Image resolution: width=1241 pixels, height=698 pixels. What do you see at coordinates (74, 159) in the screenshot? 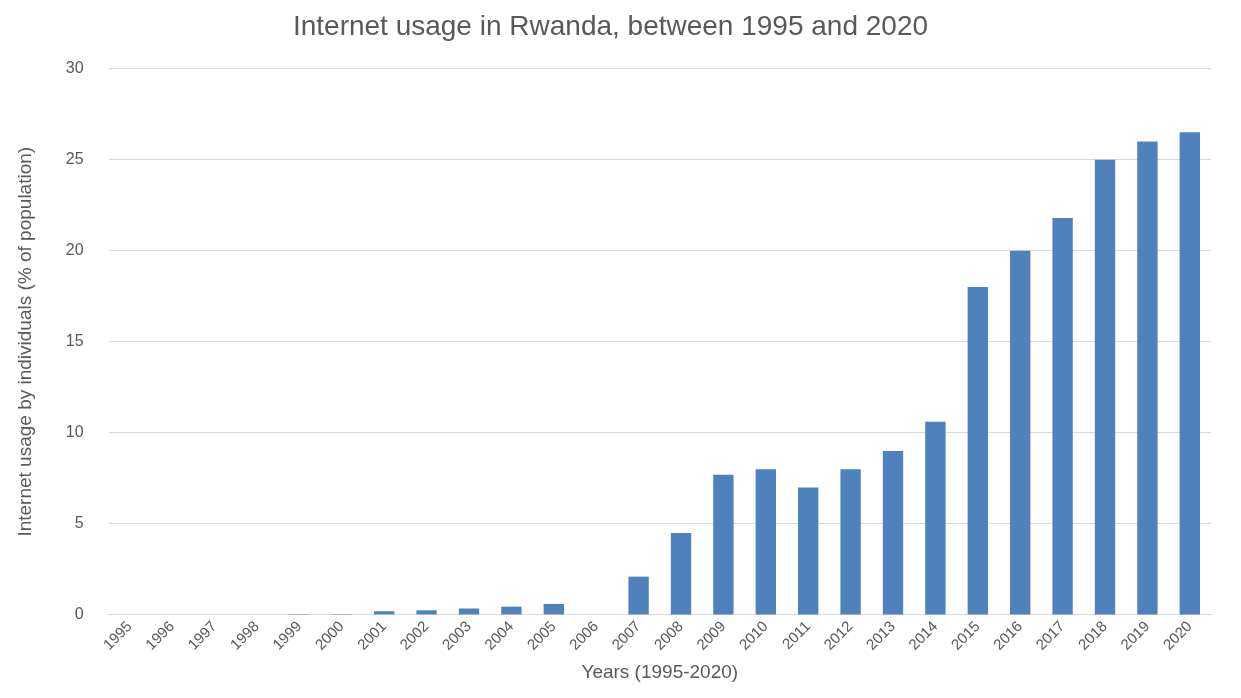
I see `y-tick-label: 25` at bounding box center [74, 159].